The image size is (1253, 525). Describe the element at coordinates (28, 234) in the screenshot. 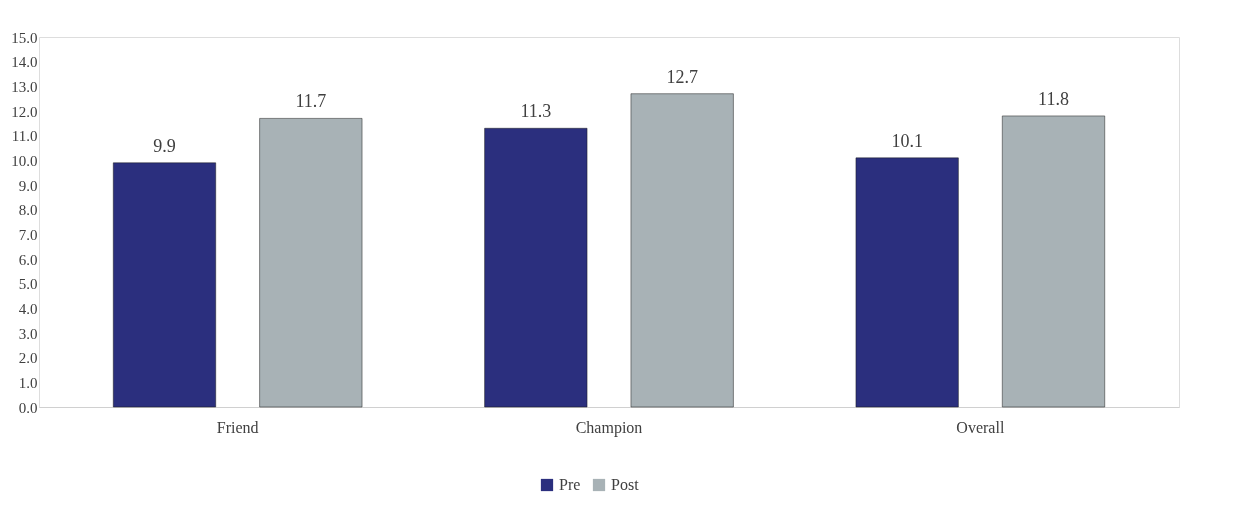

I see `y-tick-label: 7.0` at that location.